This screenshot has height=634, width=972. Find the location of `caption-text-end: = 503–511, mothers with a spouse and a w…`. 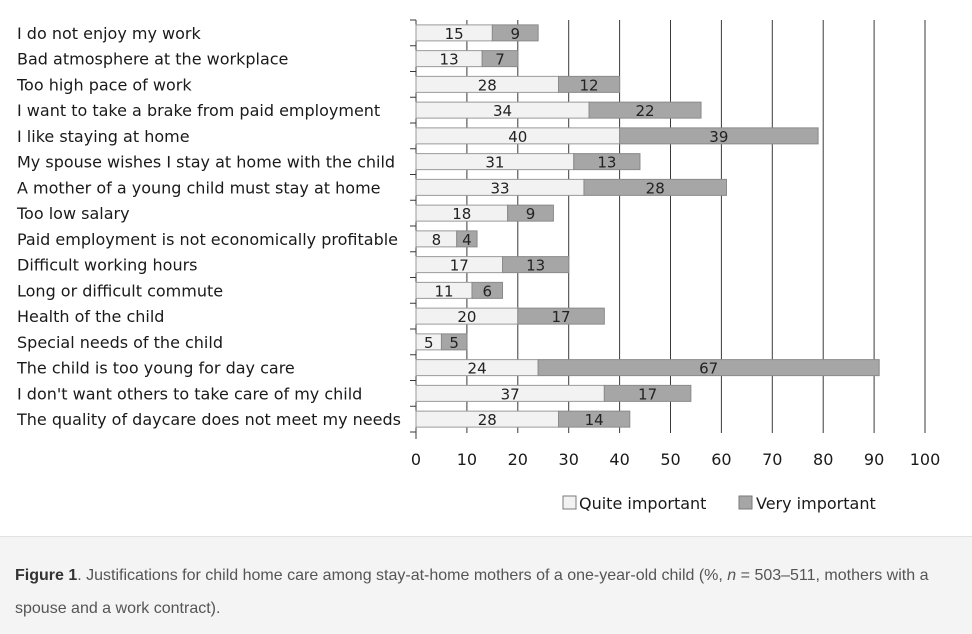

caption-text-end: = 503–511, mothers with a spouse and a w… is located at coordinates (472, 592).